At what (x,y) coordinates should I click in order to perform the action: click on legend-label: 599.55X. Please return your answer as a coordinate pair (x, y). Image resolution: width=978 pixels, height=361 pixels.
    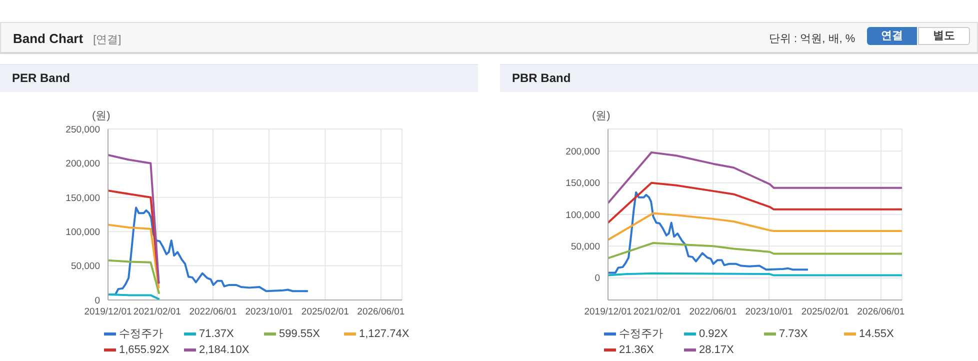
    Looking at the image, I should click on (299, 334).